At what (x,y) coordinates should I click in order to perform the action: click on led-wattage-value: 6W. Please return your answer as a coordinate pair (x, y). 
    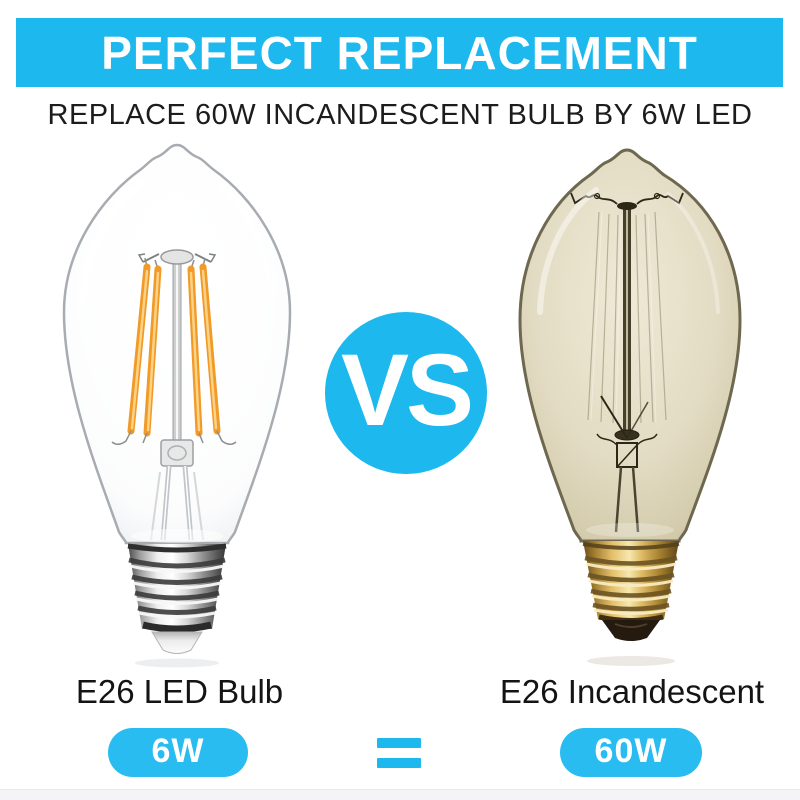
    Looking at the image, I should click on (178, 751).